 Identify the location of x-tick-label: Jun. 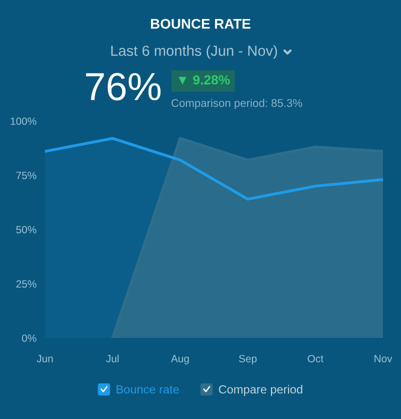
(44, 358).